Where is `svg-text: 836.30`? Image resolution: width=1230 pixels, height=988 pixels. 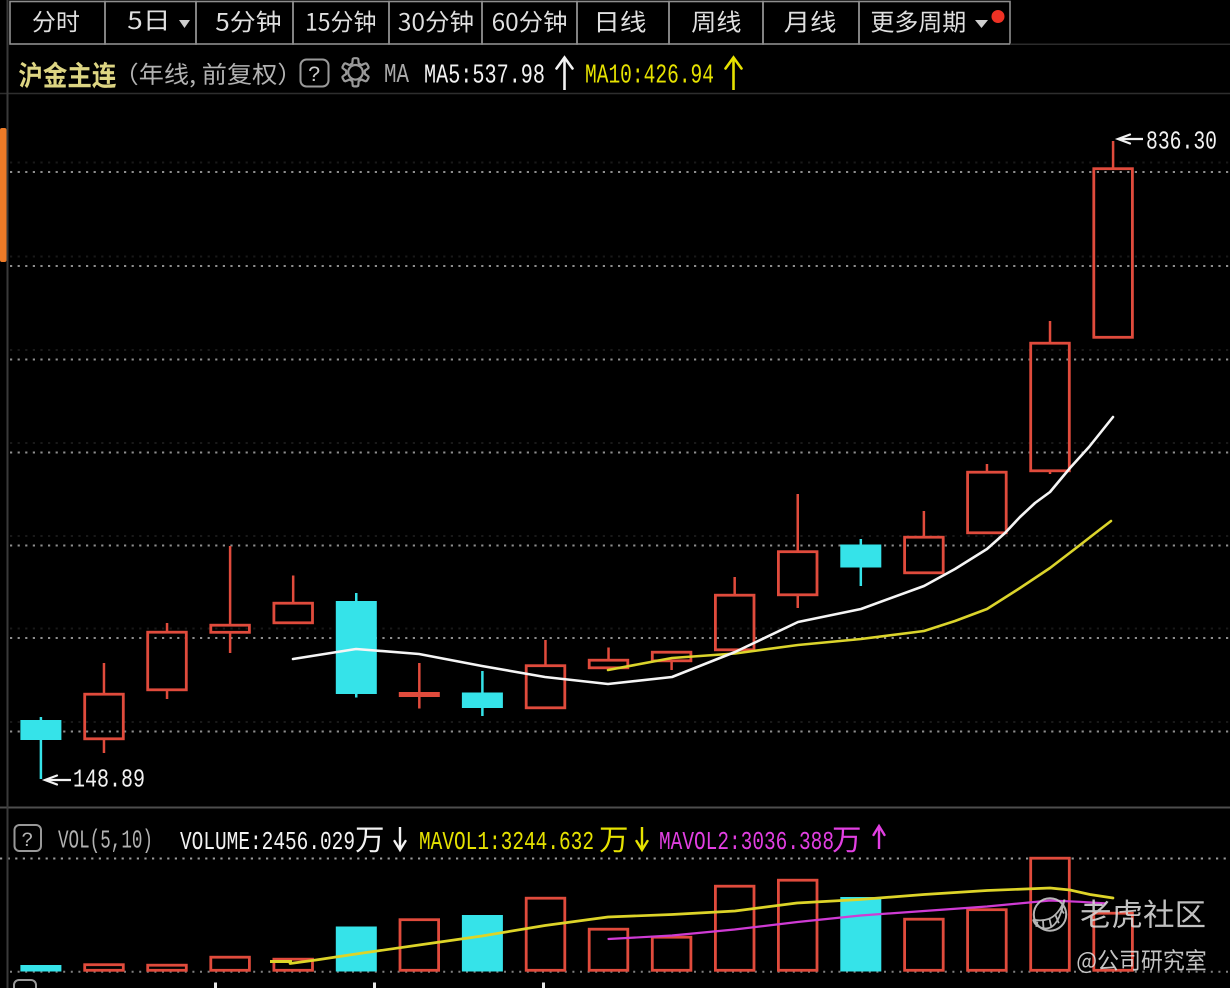
svg-text: 836.30 is located at coordinates (1181, 142).